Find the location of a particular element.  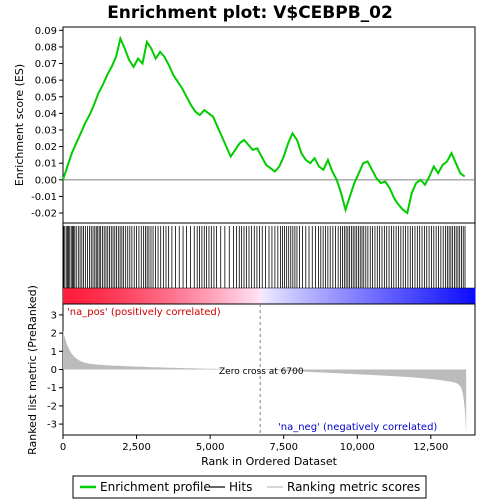

es-ytick-label: 0.05 is located at coordinates (46, 97).